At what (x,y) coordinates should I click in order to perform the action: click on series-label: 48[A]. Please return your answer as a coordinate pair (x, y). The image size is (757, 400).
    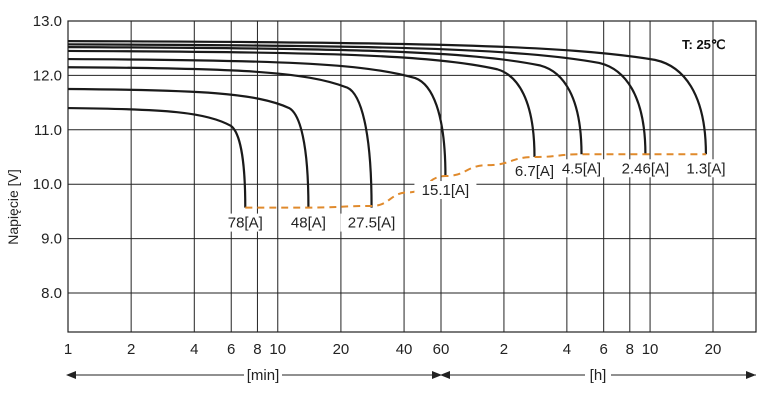
    Looking at the image, I should click on (308, 223).